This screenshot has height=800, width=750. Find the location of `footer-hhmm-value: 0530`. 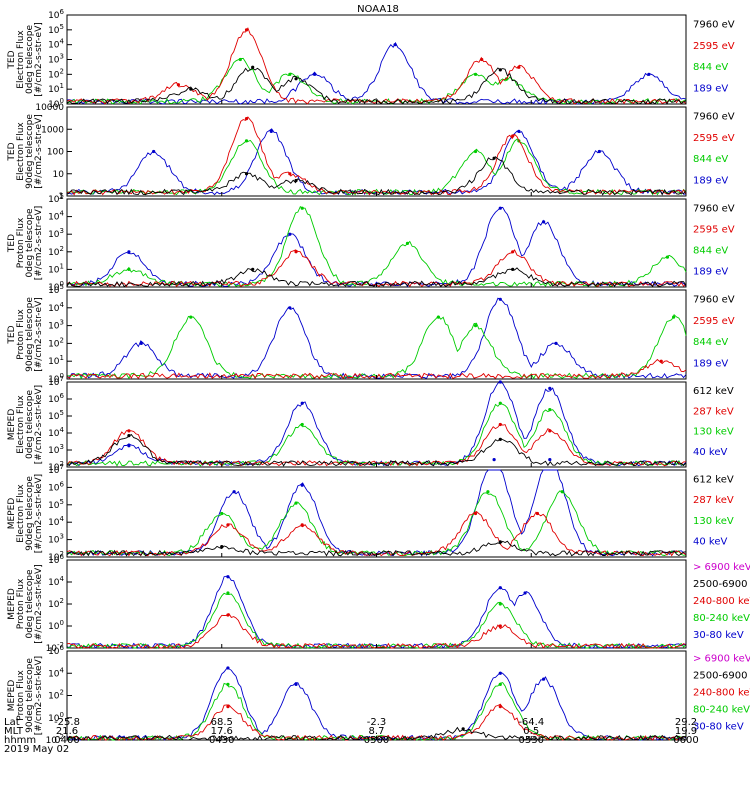

footer-hhmm-value: 0530 is located at coordinates (531, 740).